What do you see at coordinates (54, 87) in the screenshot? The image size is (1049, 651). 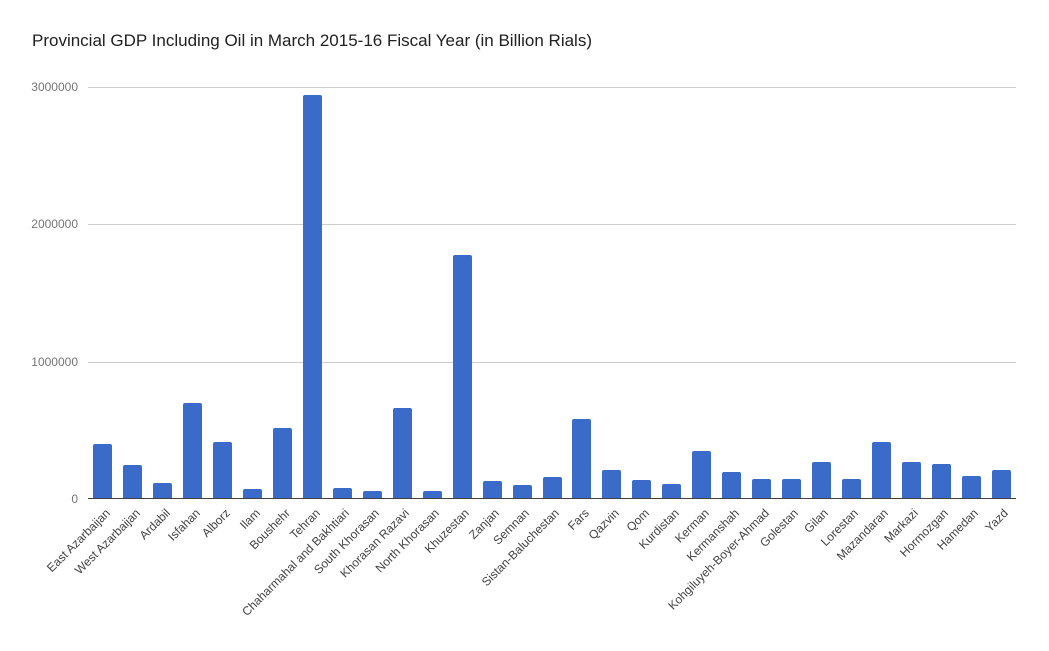 I see `y-tick-label: 3000000` at bounding box center [54, 87].